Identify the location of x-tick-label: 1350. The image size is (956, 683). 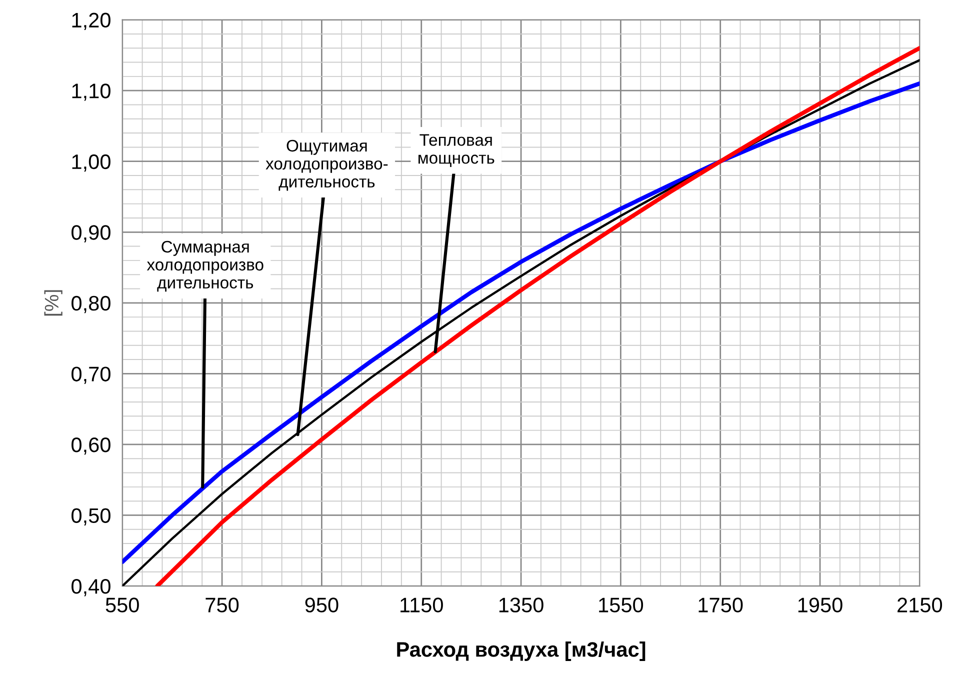
(521, 605).